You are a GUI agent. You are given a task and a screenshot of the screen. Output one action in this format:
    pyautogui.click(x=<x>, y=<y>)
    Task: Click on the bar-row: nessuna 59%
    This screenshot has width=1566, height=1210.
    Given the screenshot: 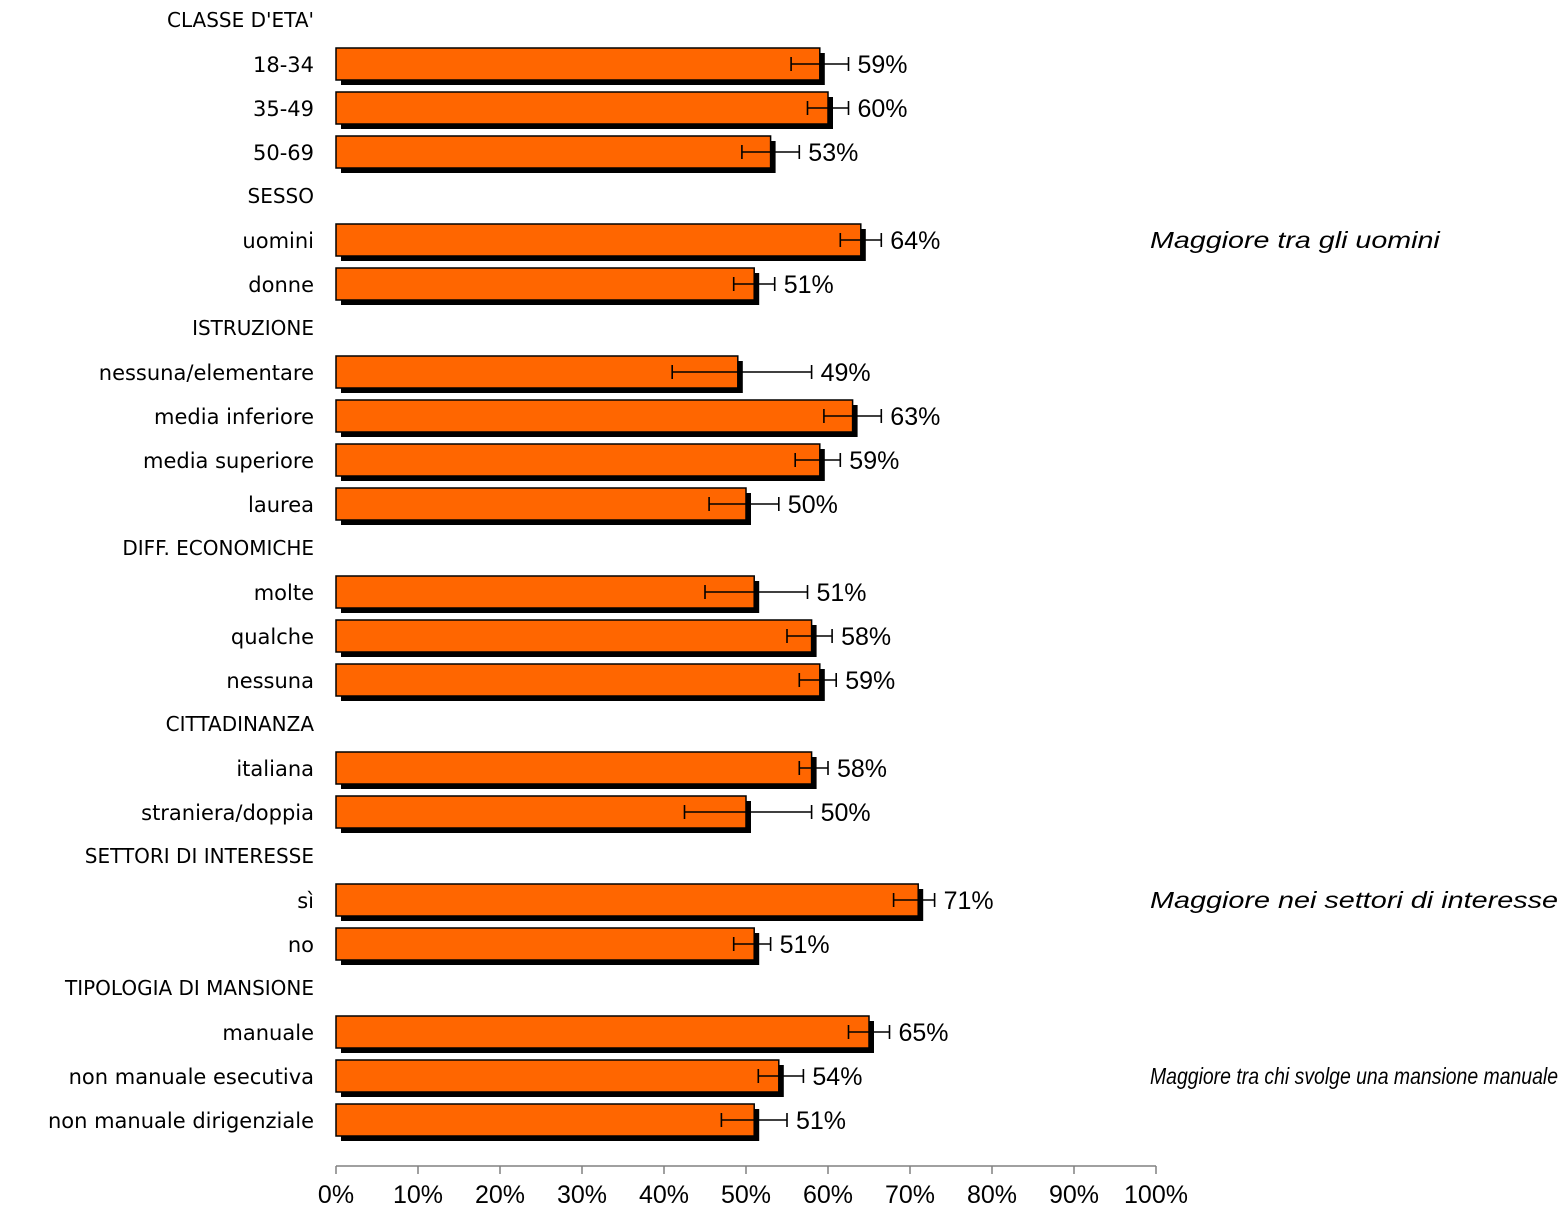 What is the action you would take?
    pyautogui.click(x=560, y=682)
    